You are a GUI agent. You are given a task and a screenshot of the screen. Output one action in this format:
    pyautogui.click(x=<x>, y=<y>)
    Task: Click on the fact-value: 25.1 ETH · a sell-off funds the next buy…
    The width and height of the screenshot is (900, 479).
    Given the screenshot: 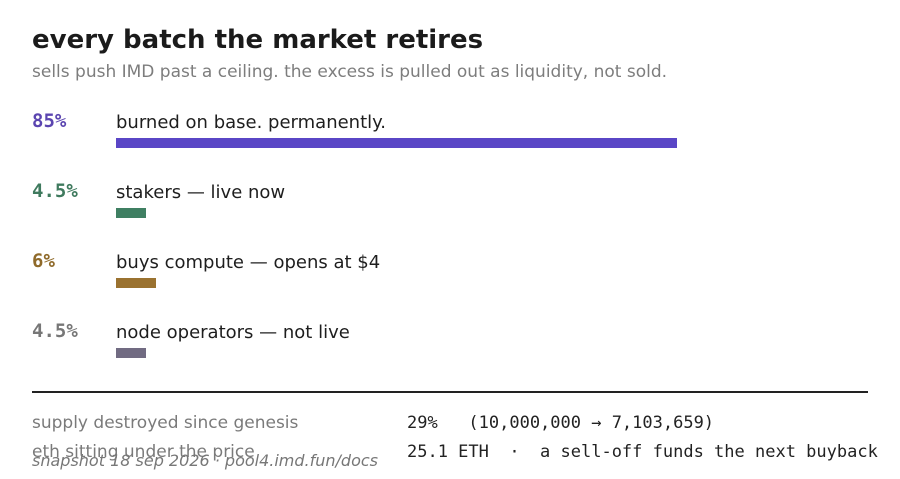 What is the action you would take?
    pyautogui.click(x=642, y=452)
    